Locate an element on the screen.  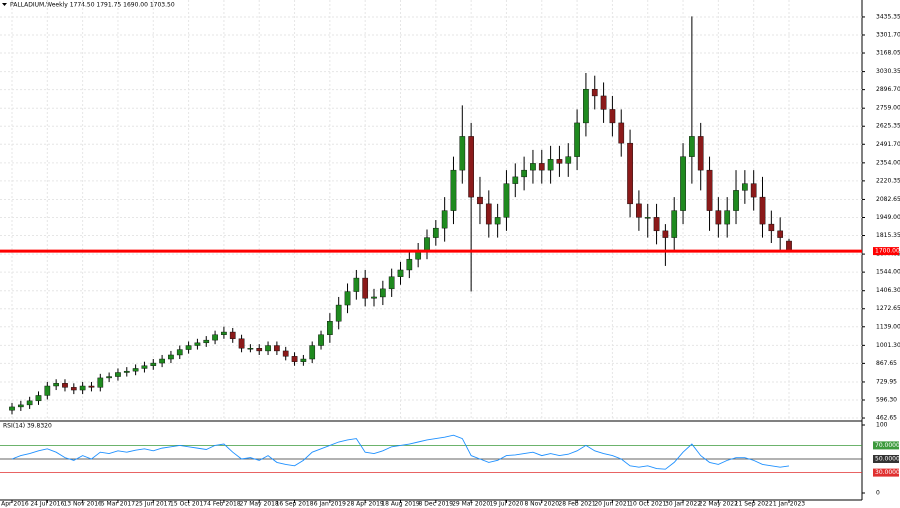
x-tick-label: 20 Jun 2021 is located at coordinates (612, 504).